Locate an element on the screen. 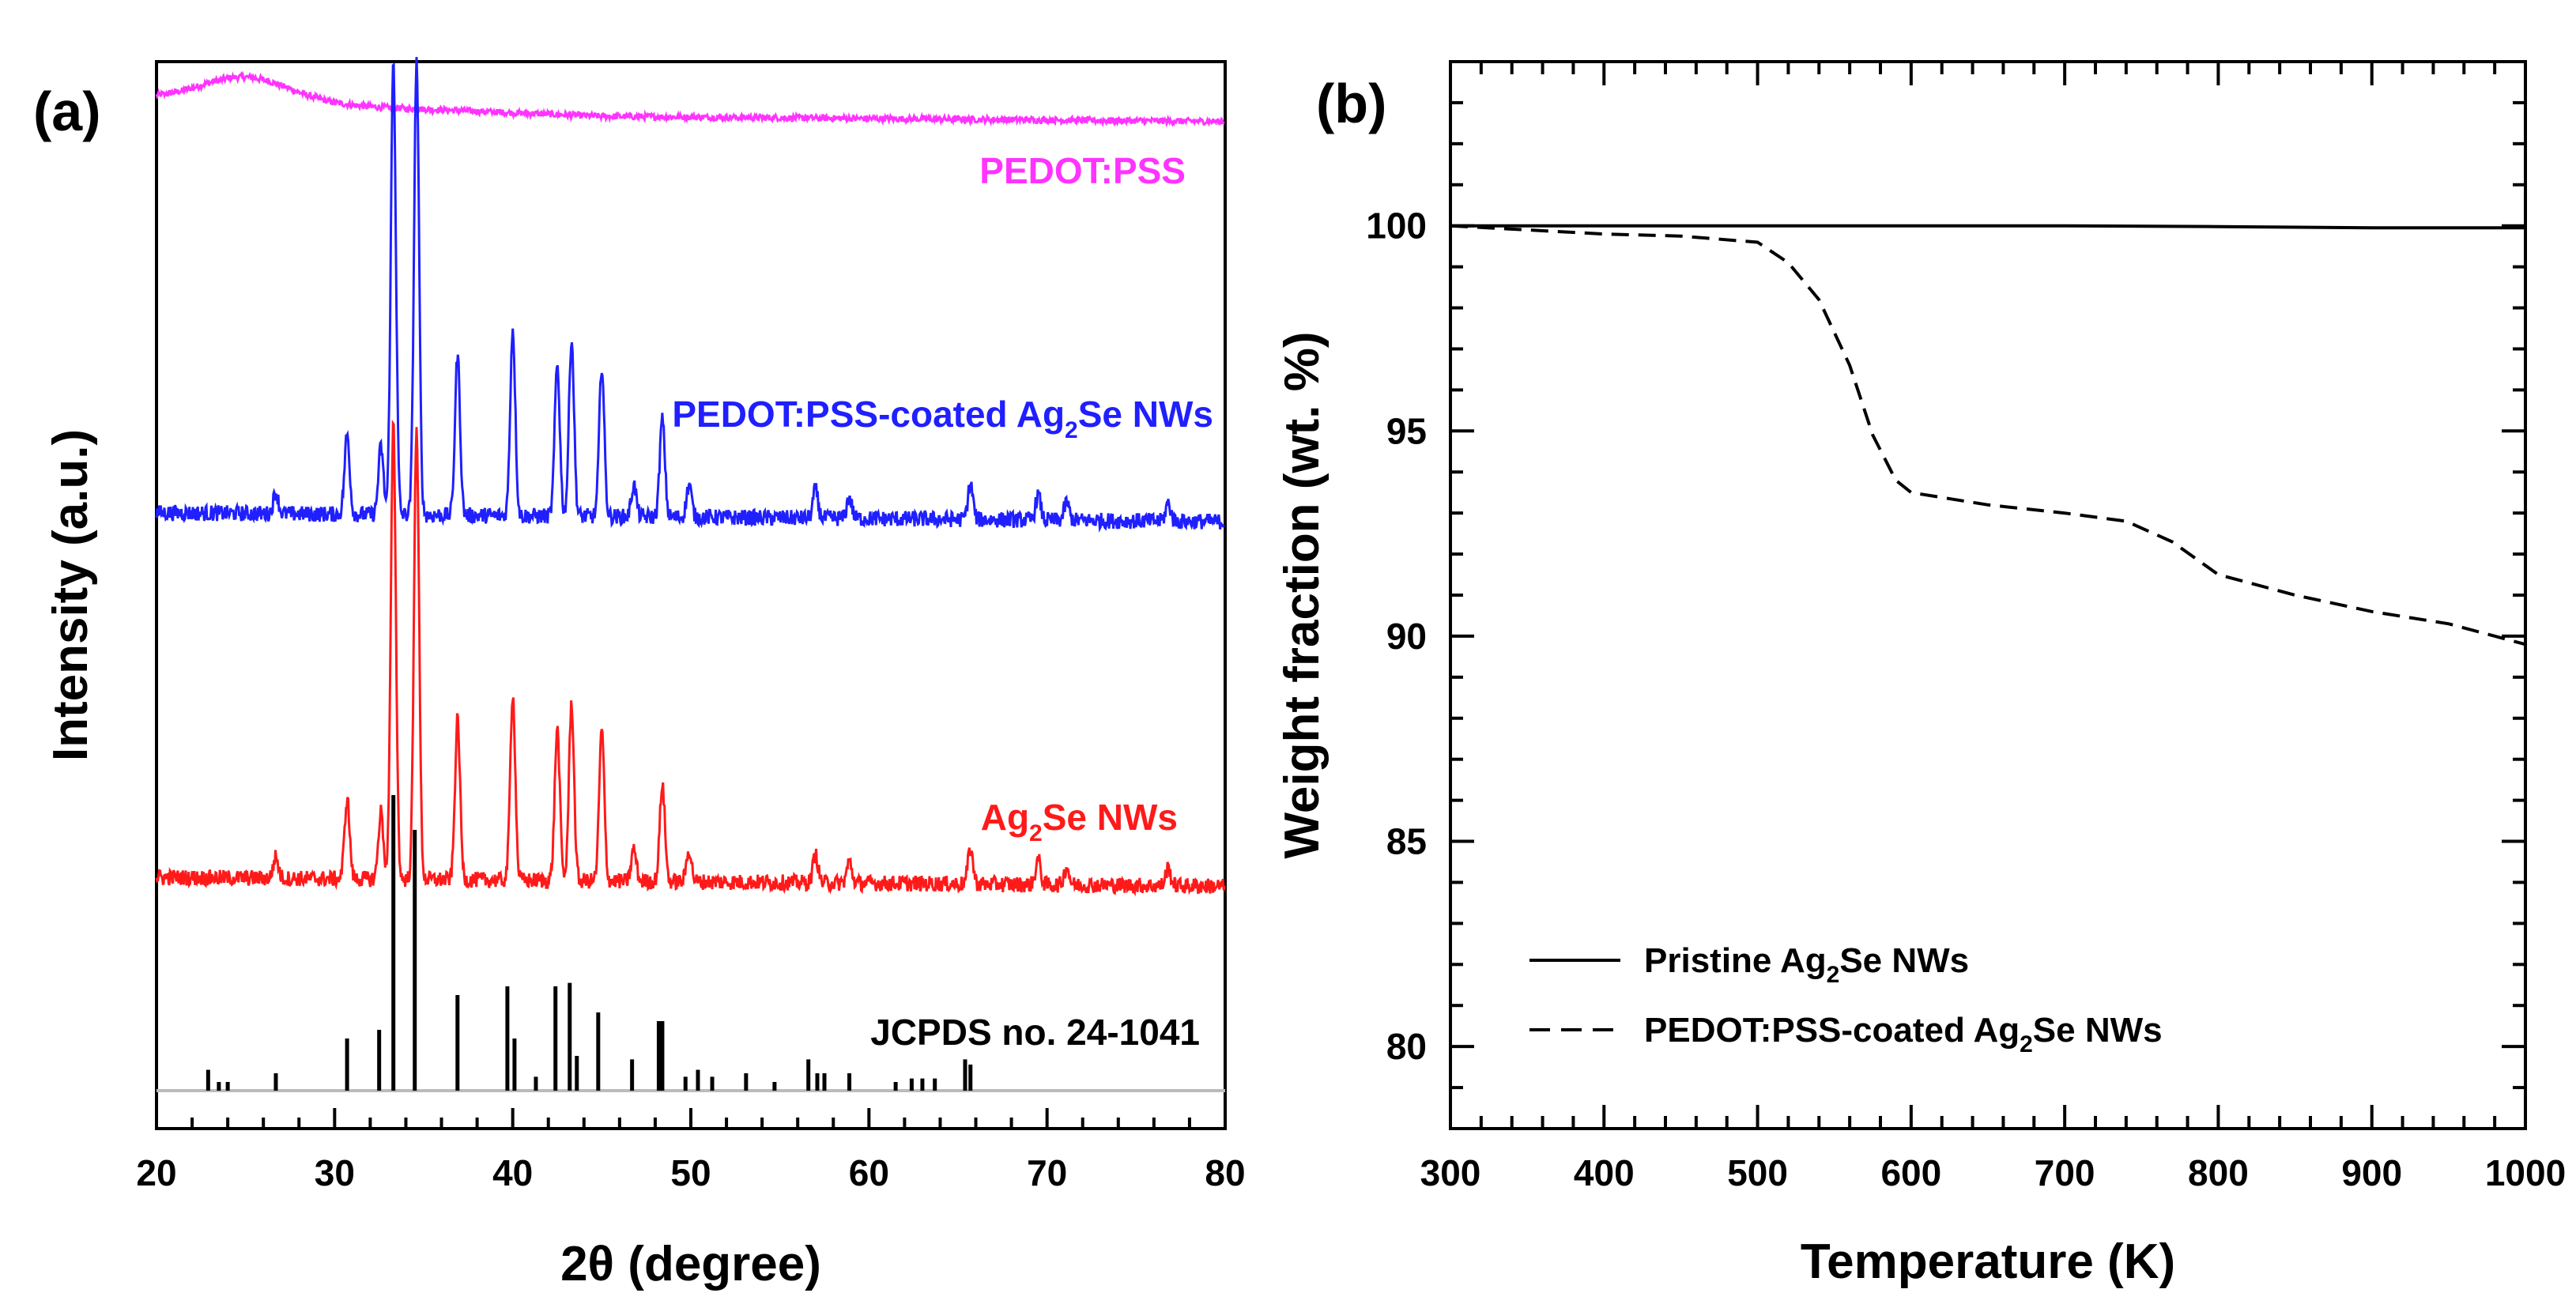 This screenshot has height=1308, width=2576. panel-b-y-tick-labels: 80 85 90 95 100 is located at coordinates (1396, 636).